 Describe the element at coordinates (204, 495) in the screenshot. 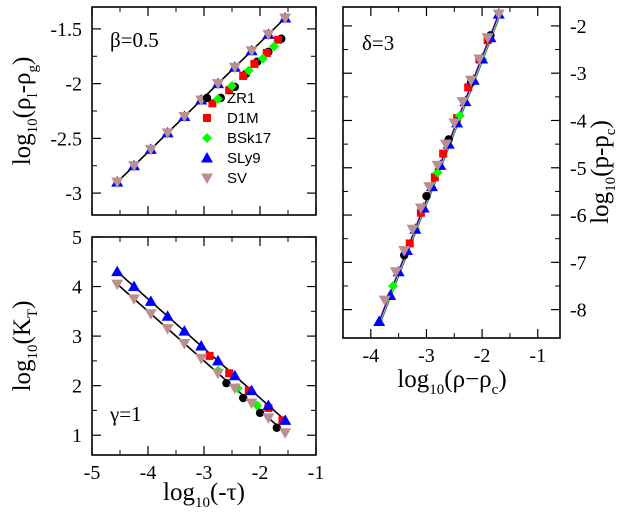

I see `x-axis-label: log10(-τ)` at that location.